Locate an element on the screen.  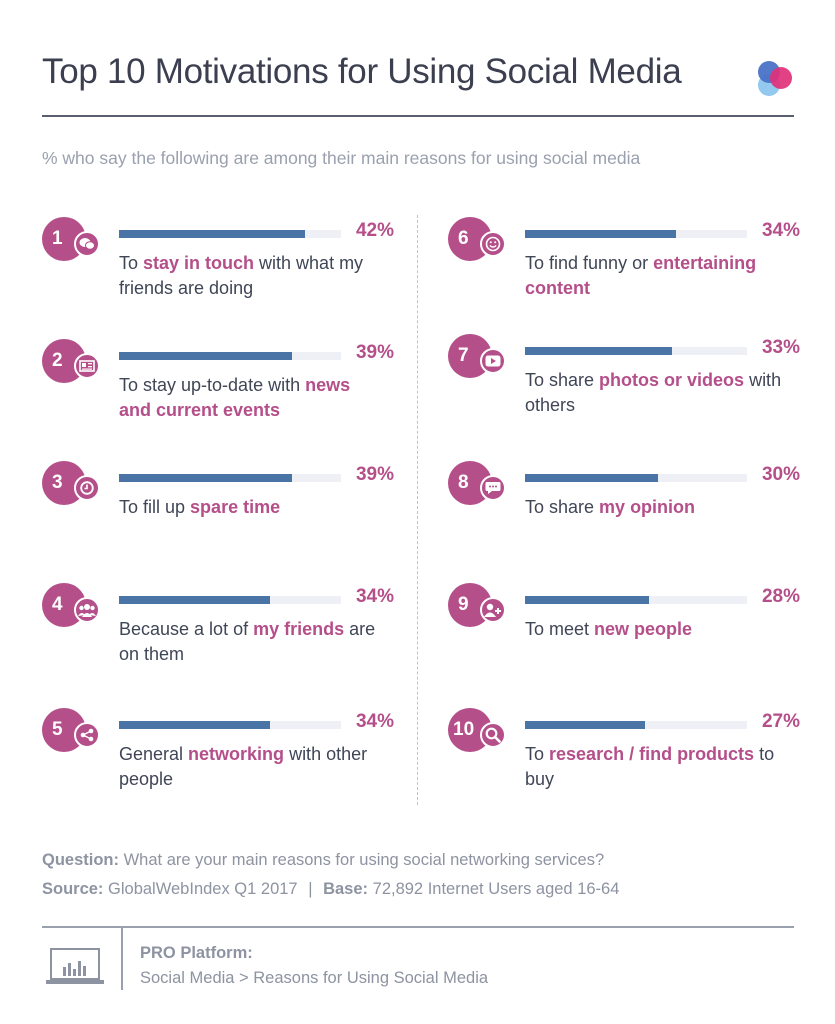
motivation-highlight: research / find products is located at coordinates (652, 754).